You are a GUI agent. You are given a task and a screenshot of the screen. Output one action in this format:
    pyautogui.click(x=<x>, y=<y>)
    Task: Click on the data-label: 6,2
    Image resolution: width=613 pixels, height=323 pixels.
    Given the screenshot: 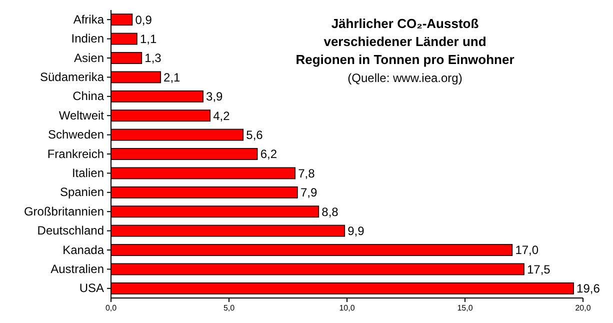 What is the action you would take?
    pyautogui.click(x=269, y=154)
    